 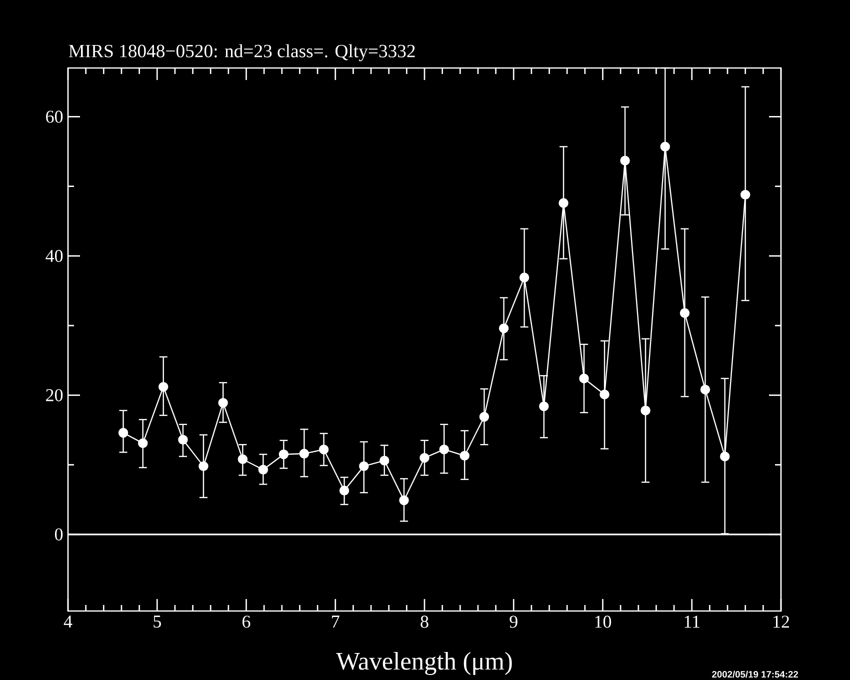 What do you see at coordinates (54, 395) in the screenshot?
I see `y-tick-label: 20` at bounding box center [54, 395].